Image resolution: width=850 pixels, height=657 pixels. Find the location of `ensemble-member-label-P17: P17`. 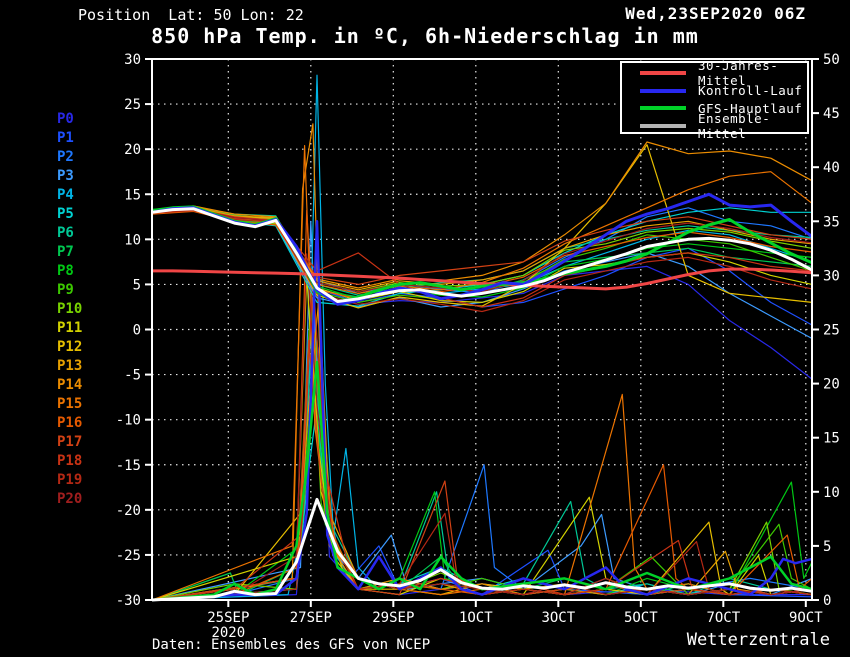

ensemble-member-label-P17: P17 is located at coordinates (70, 442).